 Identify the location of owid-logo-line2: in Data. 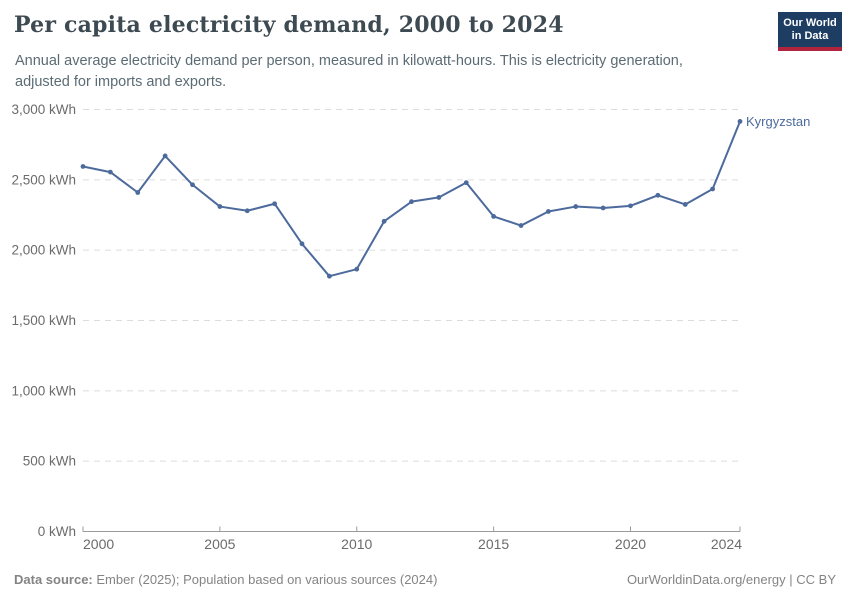
(810, 36).